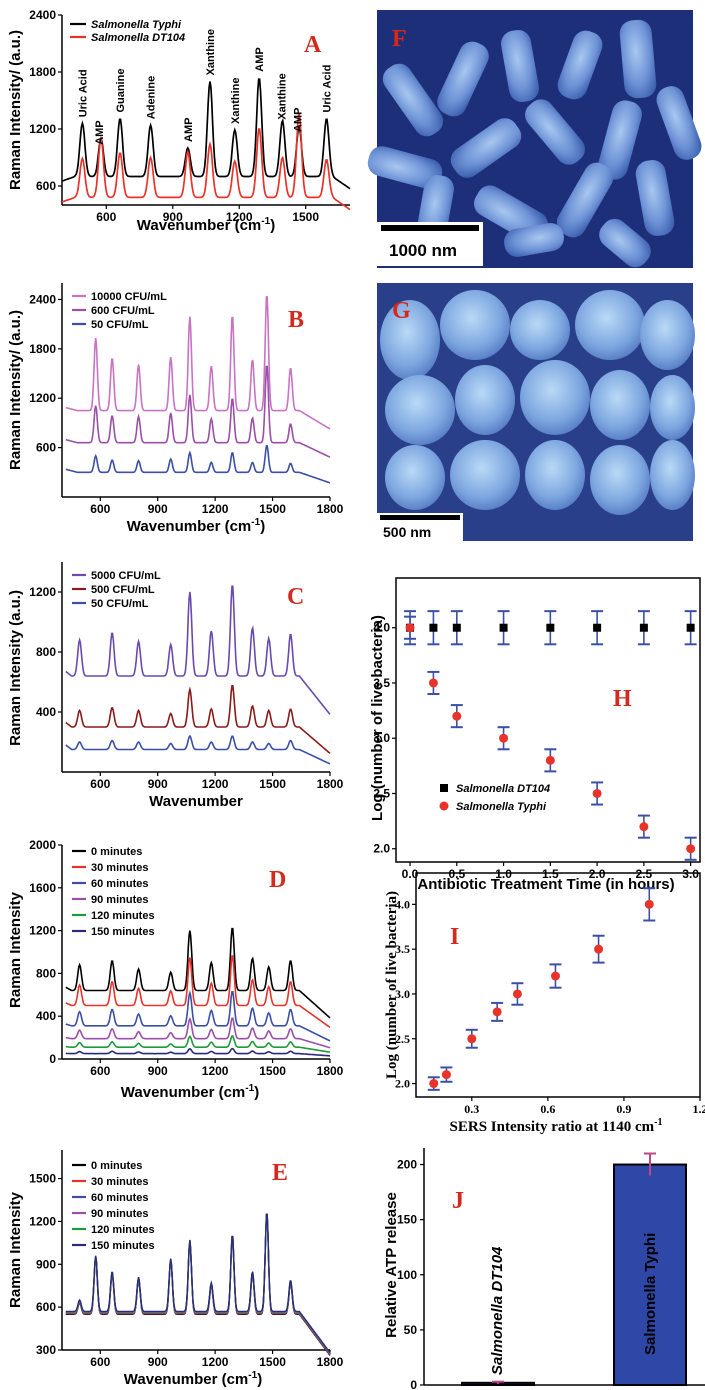 The image size is (705, 1390). Describe the element at coordinates (444, 788) in the screenshot. I see `legend-marker` at that location.